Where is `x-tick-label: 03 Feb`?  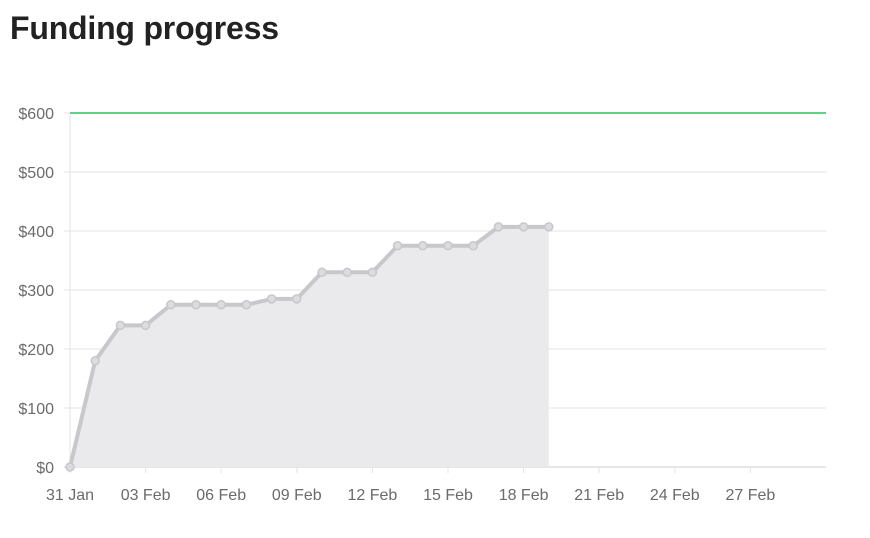 x-tick-label: 03 Feb is located at coordinates (146, 495).